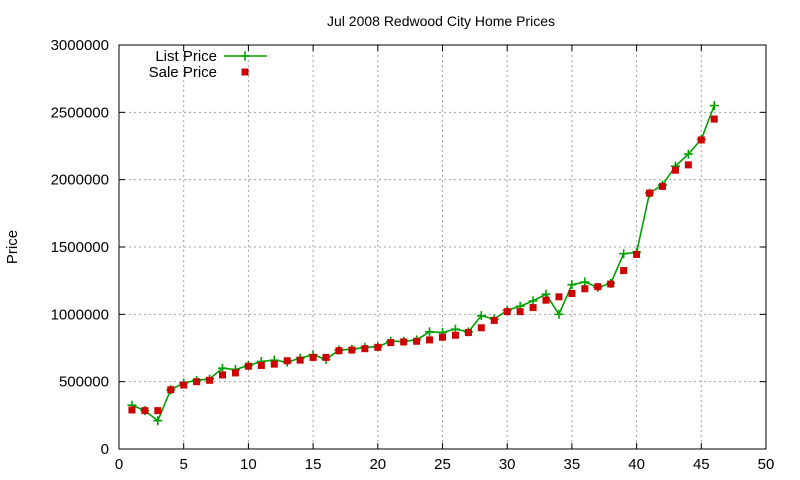  I want to click on chart-title: Jul 2008 Redwood City Home Prices, so click(441, 21).